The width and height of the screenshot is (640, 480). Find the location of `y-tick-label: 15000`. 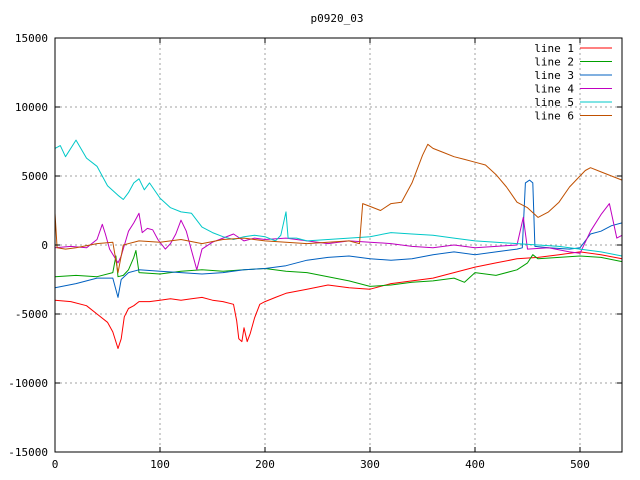

y-tick-label: 15000 is located at coordinates (31, 38).